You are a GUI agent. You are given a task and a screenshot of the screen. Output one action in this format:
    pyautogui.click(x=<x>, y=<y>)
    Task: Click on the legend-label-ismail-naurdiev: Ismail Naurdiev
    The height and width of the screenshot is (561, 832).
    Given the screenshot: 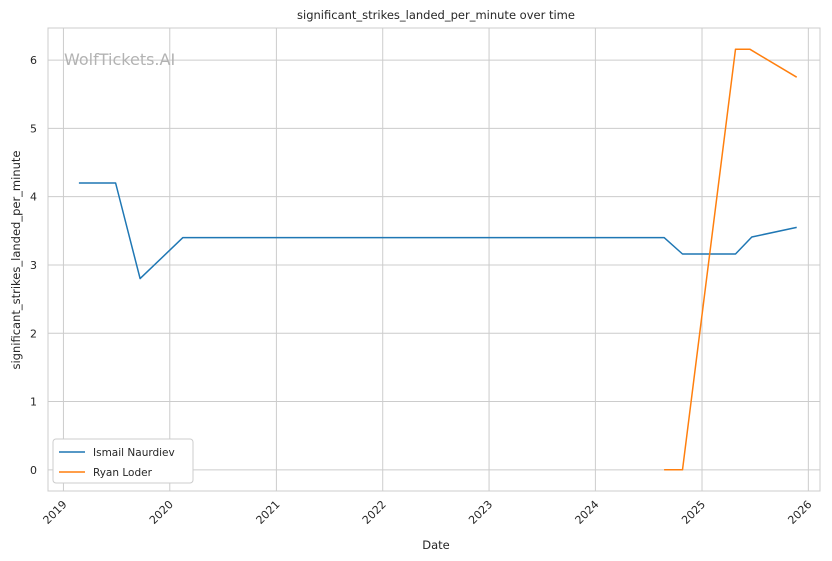 What is the action you would take?
    pyautogui.click(x=134, y=453)
    